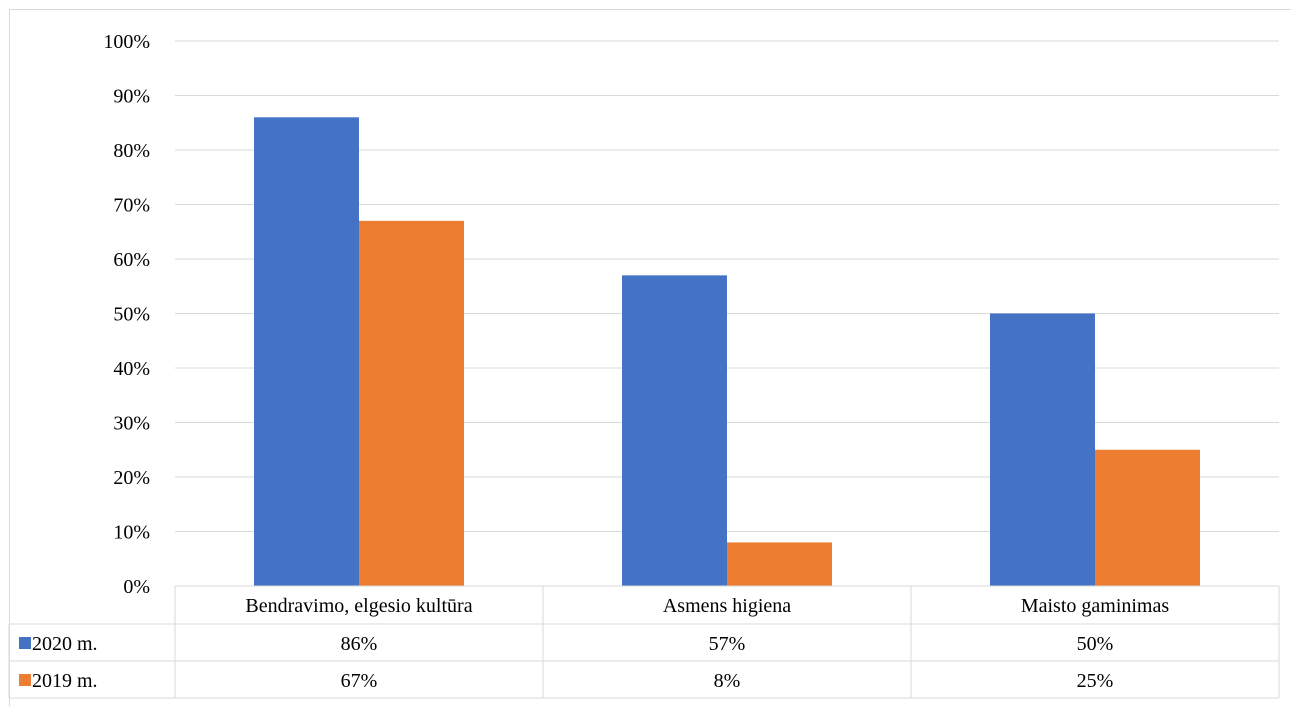  Describe the element at coordinates (727, 681) in the screenshot. I see `data-label: 8%` at that location.